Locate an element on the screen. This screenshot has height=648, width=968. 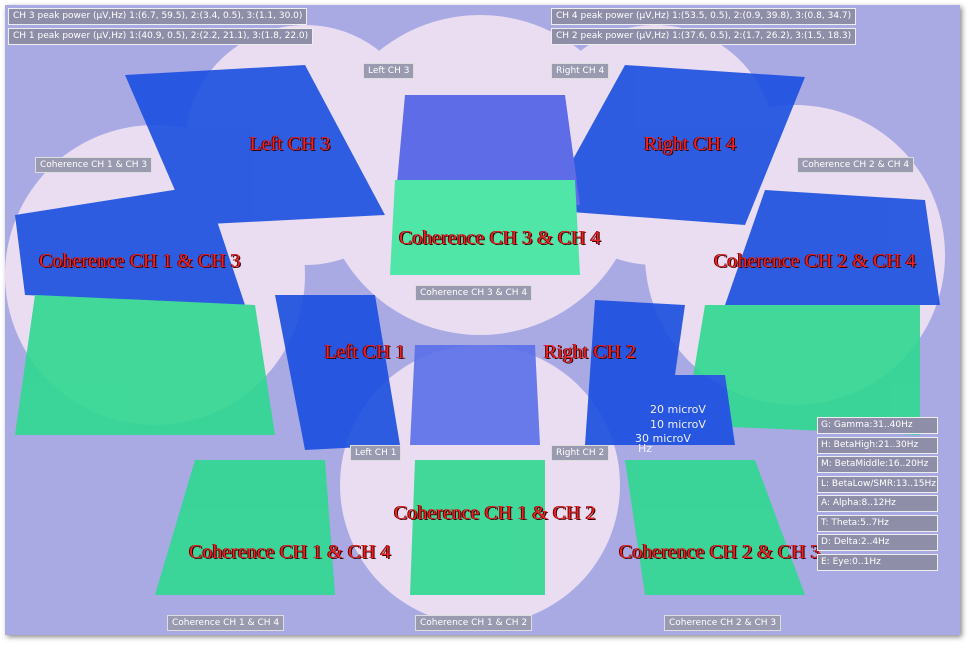
panel-label: Right CH 2 is located at coordinates (590, 352).